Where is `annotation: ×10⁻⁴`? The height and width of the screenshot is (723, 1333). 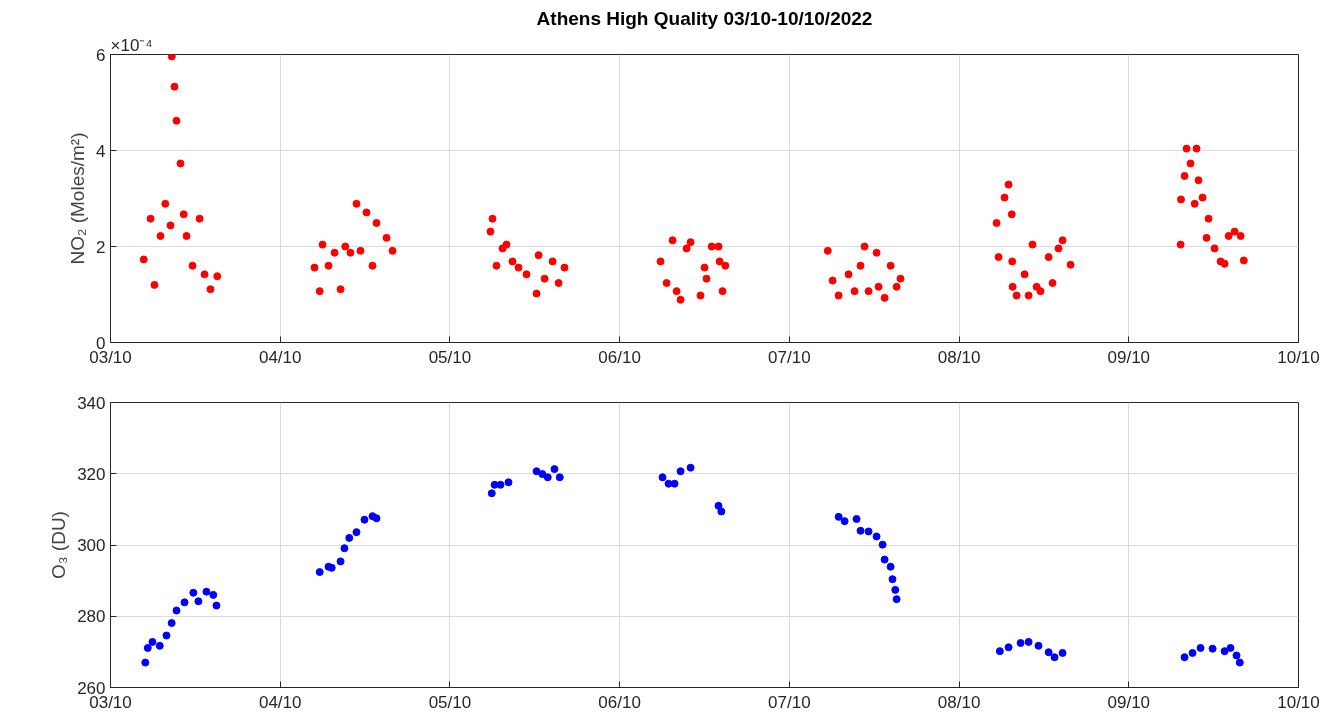 annotation: ×10⁻⁴ is located at coordinates (131, 45).